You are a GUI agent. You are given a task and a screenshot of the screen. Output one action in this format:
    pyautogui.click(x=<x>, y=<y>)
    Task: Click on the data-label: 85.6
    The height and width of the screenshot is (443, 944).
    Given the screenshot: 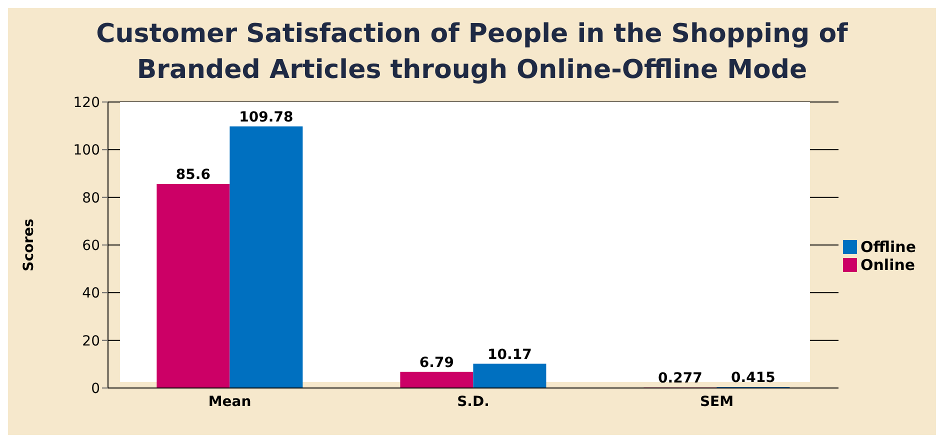 What is the action you would take?
    pyautogui.click(x=193, y=174)
    